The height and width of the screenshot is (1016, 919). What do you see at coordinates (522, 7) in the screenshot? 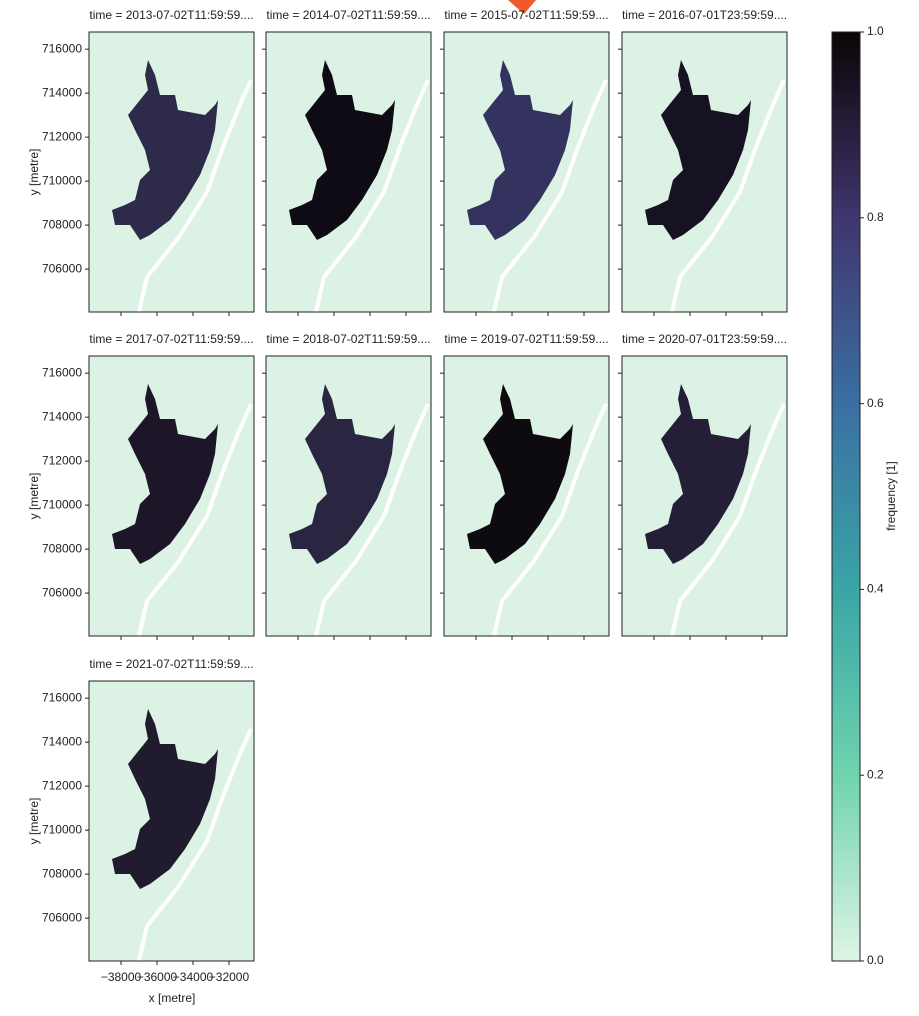
I see `cursor-marker` at bounding box center [522, 7].